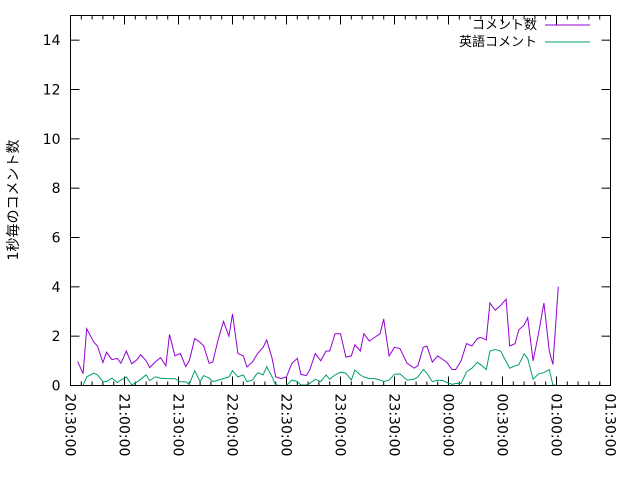  What do you see at coordinates (286, 425) in the screenshot?
I see `x-tick-label: 22:30:00` at bounding box center [286, 425].